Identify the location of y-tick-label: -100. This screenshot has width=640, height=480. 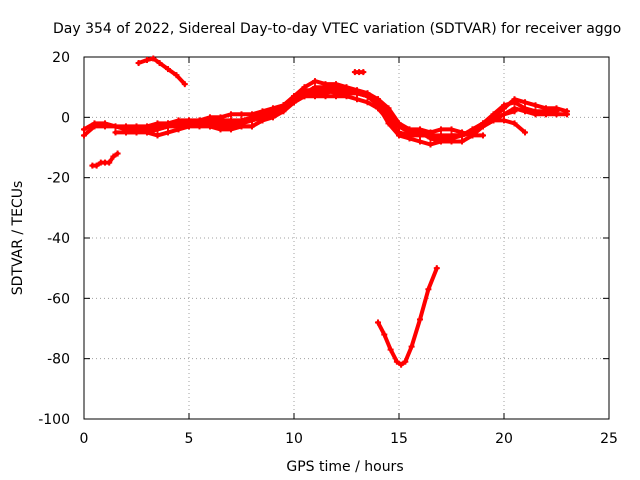
(54, 420).